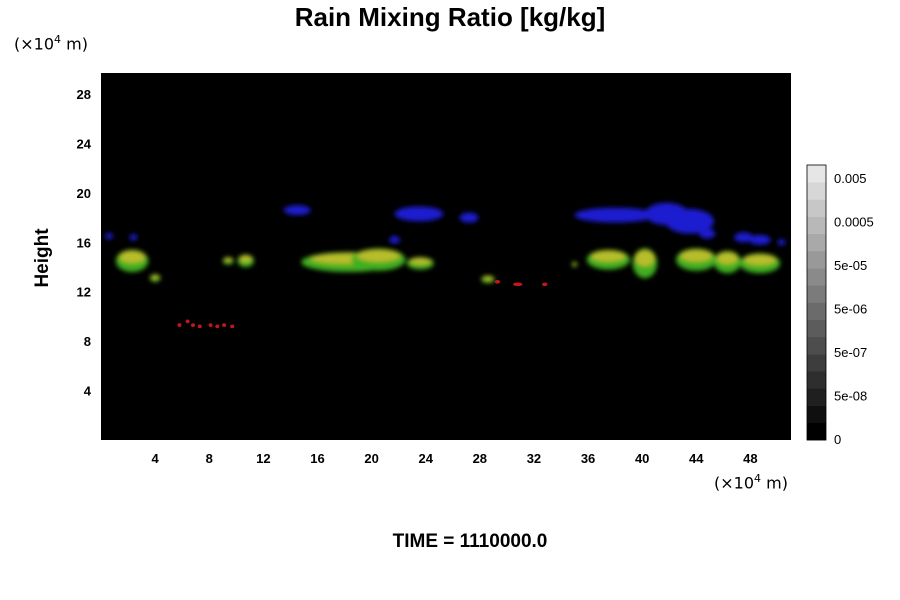 This screenshot has width=900, height=600. Describe the element at coordinates (455, 458) in the screenshot. I see `x-axis-ticks: 4 8 12 16 20 24 28 32 36 40 44 48` at that location.